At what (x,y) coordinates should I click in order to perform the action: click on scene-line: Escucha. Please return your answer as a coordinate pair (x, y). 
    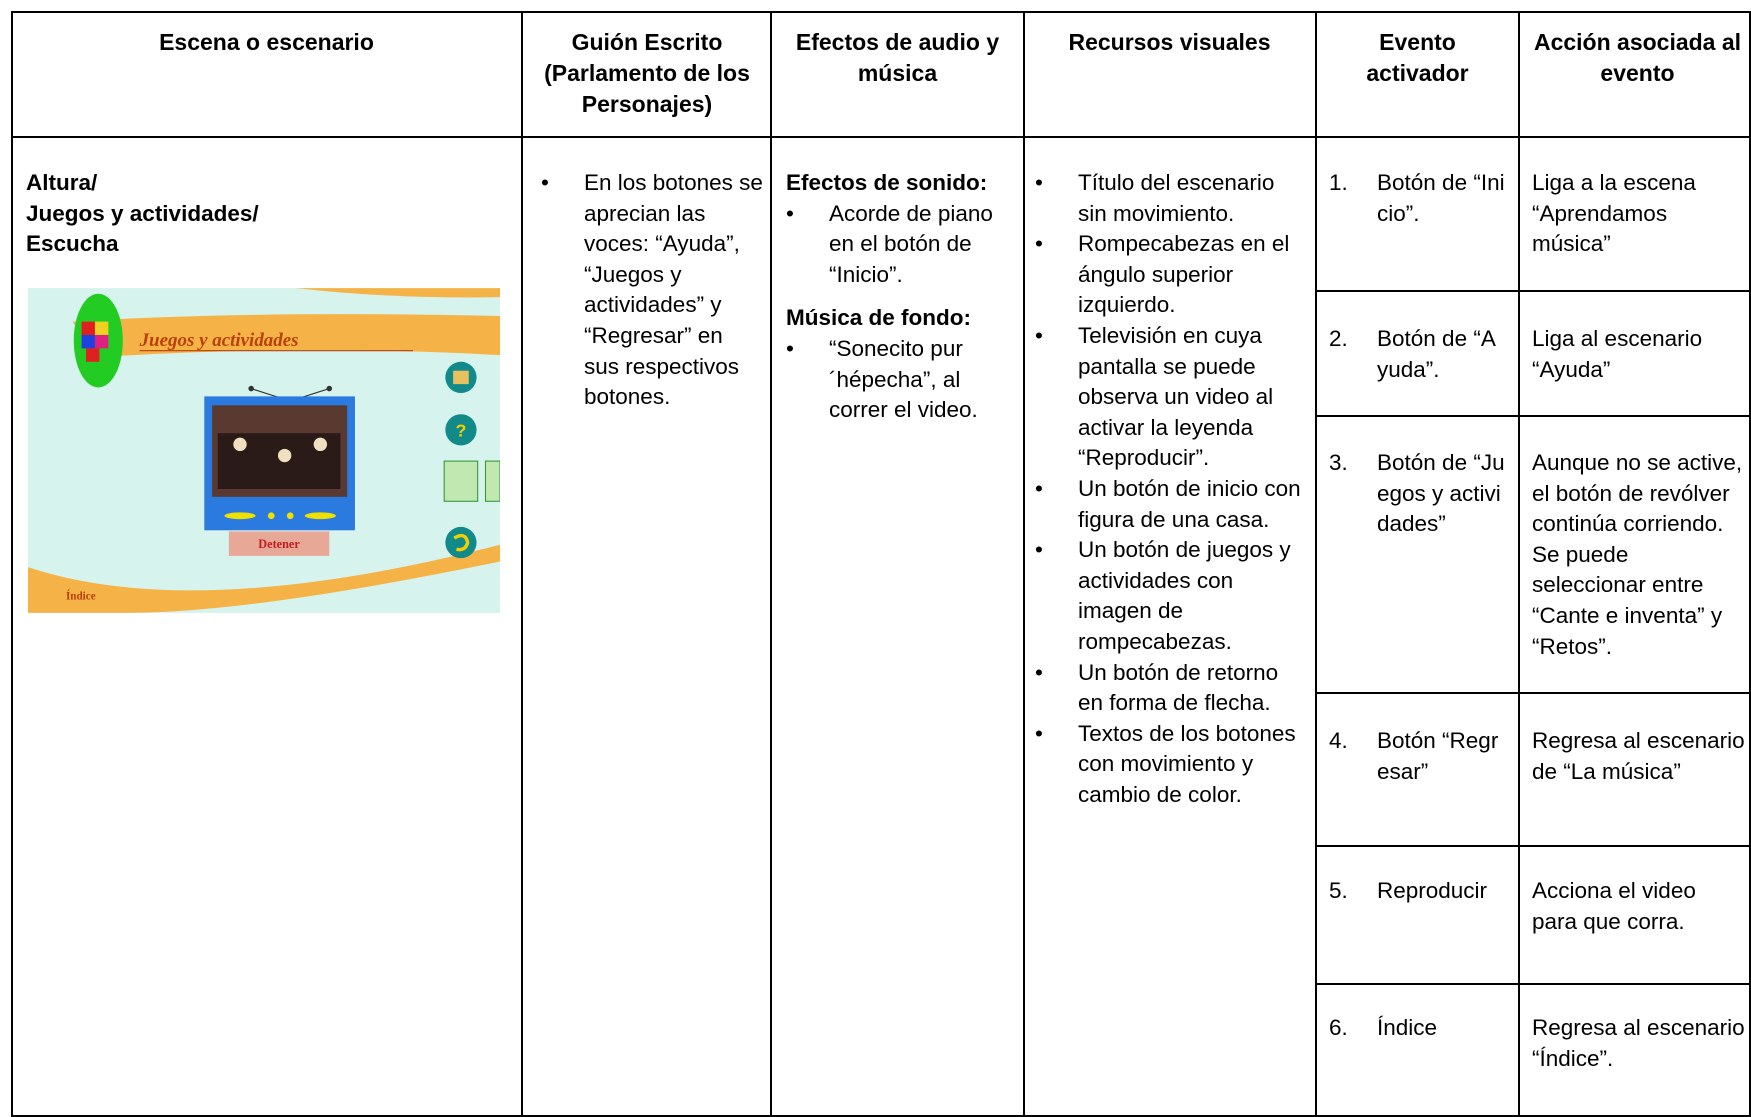
    Looking at the image, I should click on (72, 244).